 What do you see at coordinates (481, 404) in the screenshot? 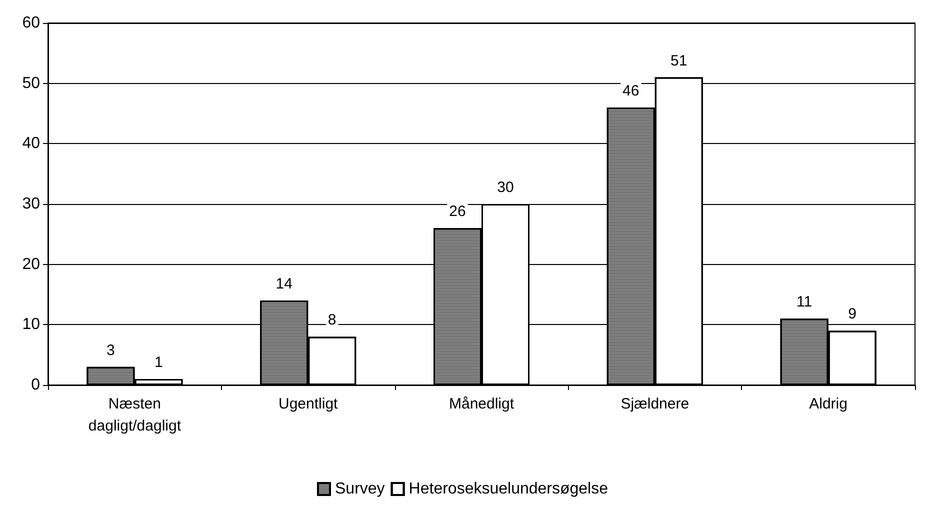
I see `x-tick-label: Månedligt` at bounding box center [481, 404].